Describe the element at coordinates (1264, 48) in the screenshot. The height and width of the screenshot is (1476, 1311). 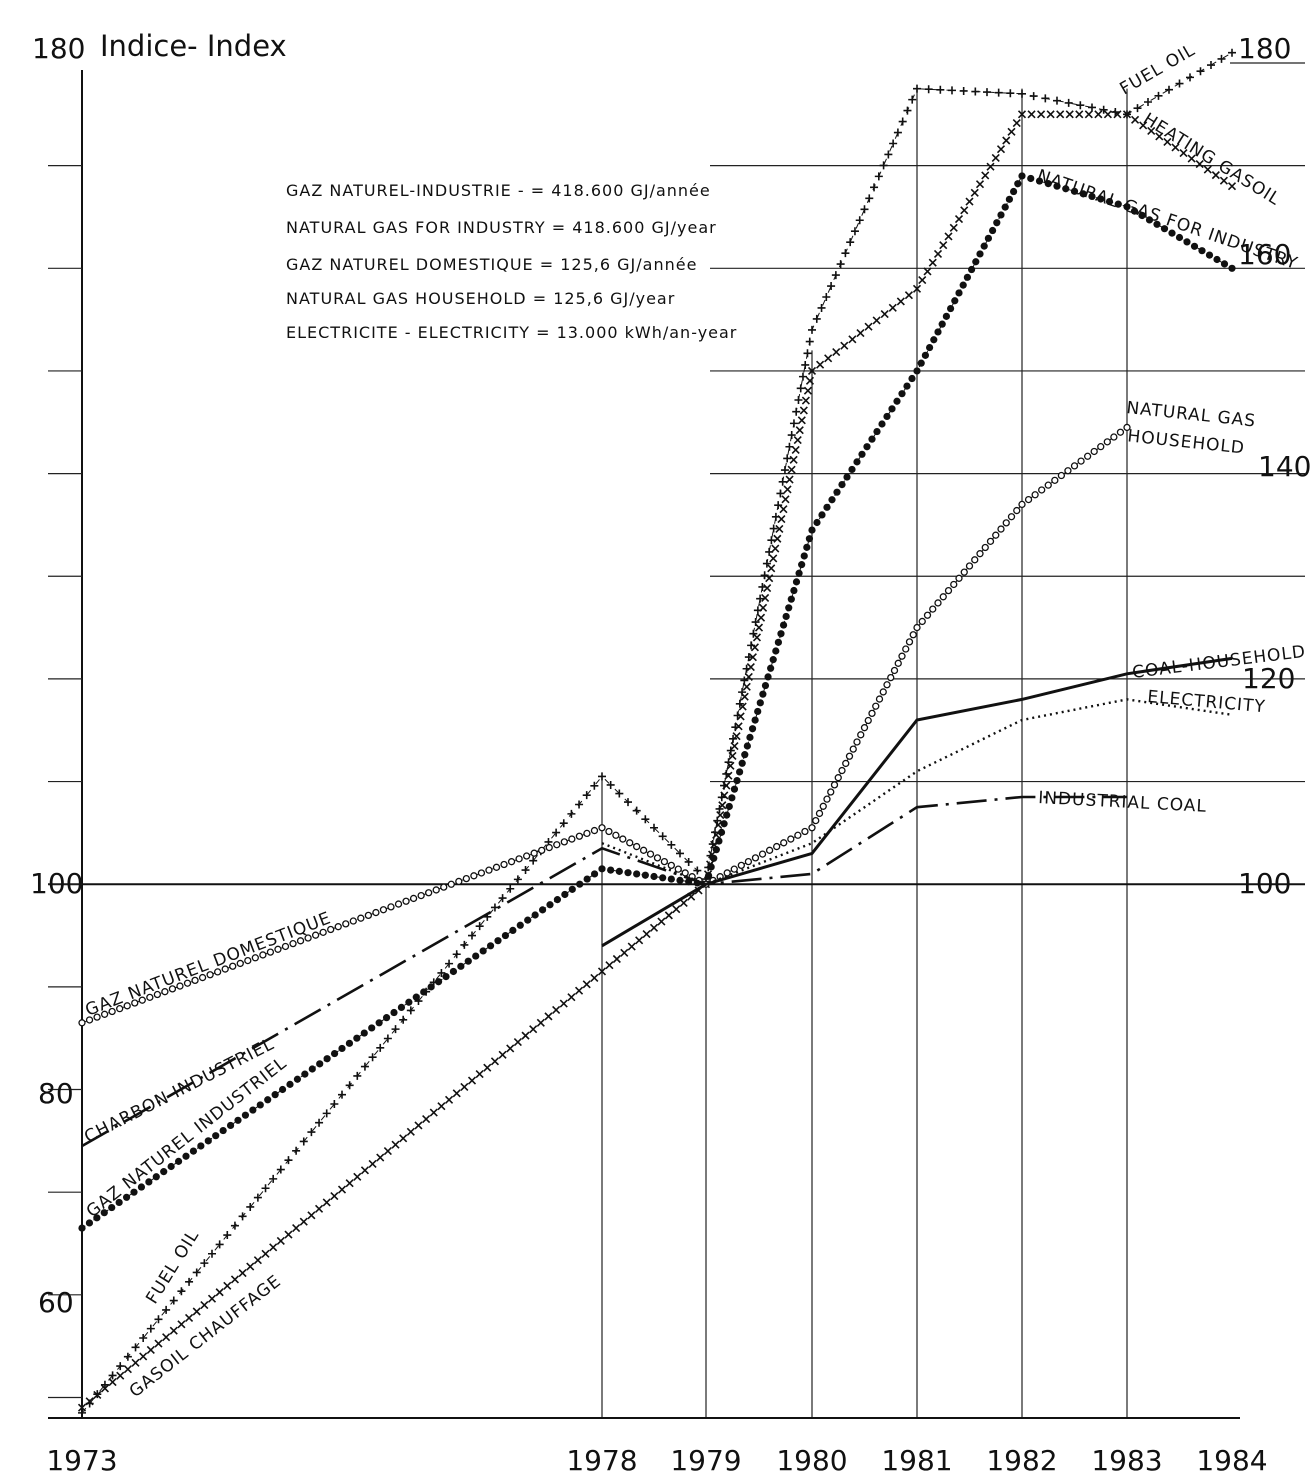
I see `y-tick-right-180: 180` at that location.